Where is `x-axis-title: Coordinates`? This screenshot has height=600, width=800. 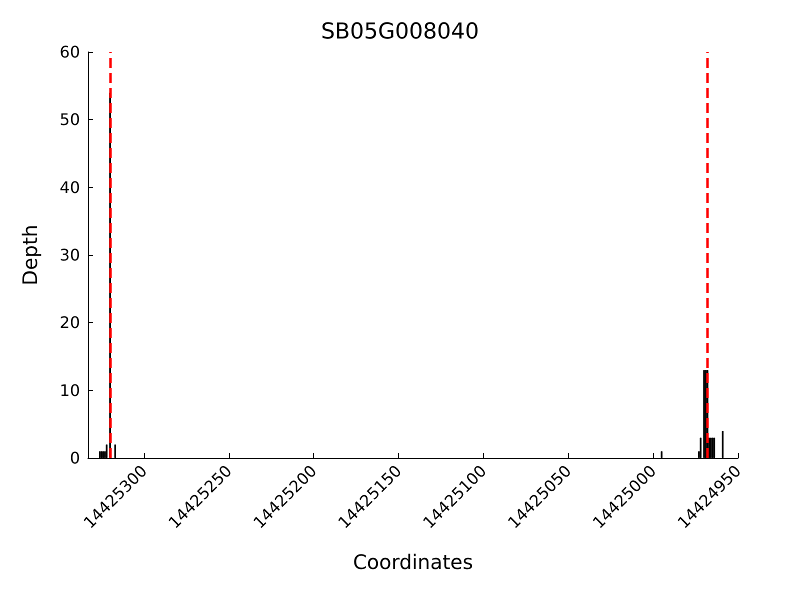 x-axis-title: Coordinates is located at coordinates (413, 562).